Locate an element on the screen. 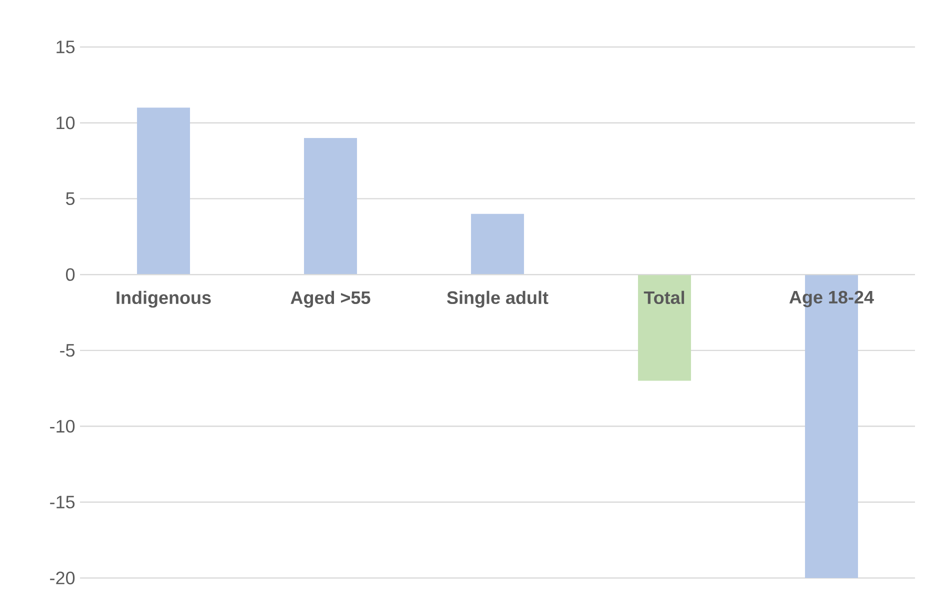 This screenshot has width=931, height=599. y-tick-label: 10 is located at coordinates (65, 123).